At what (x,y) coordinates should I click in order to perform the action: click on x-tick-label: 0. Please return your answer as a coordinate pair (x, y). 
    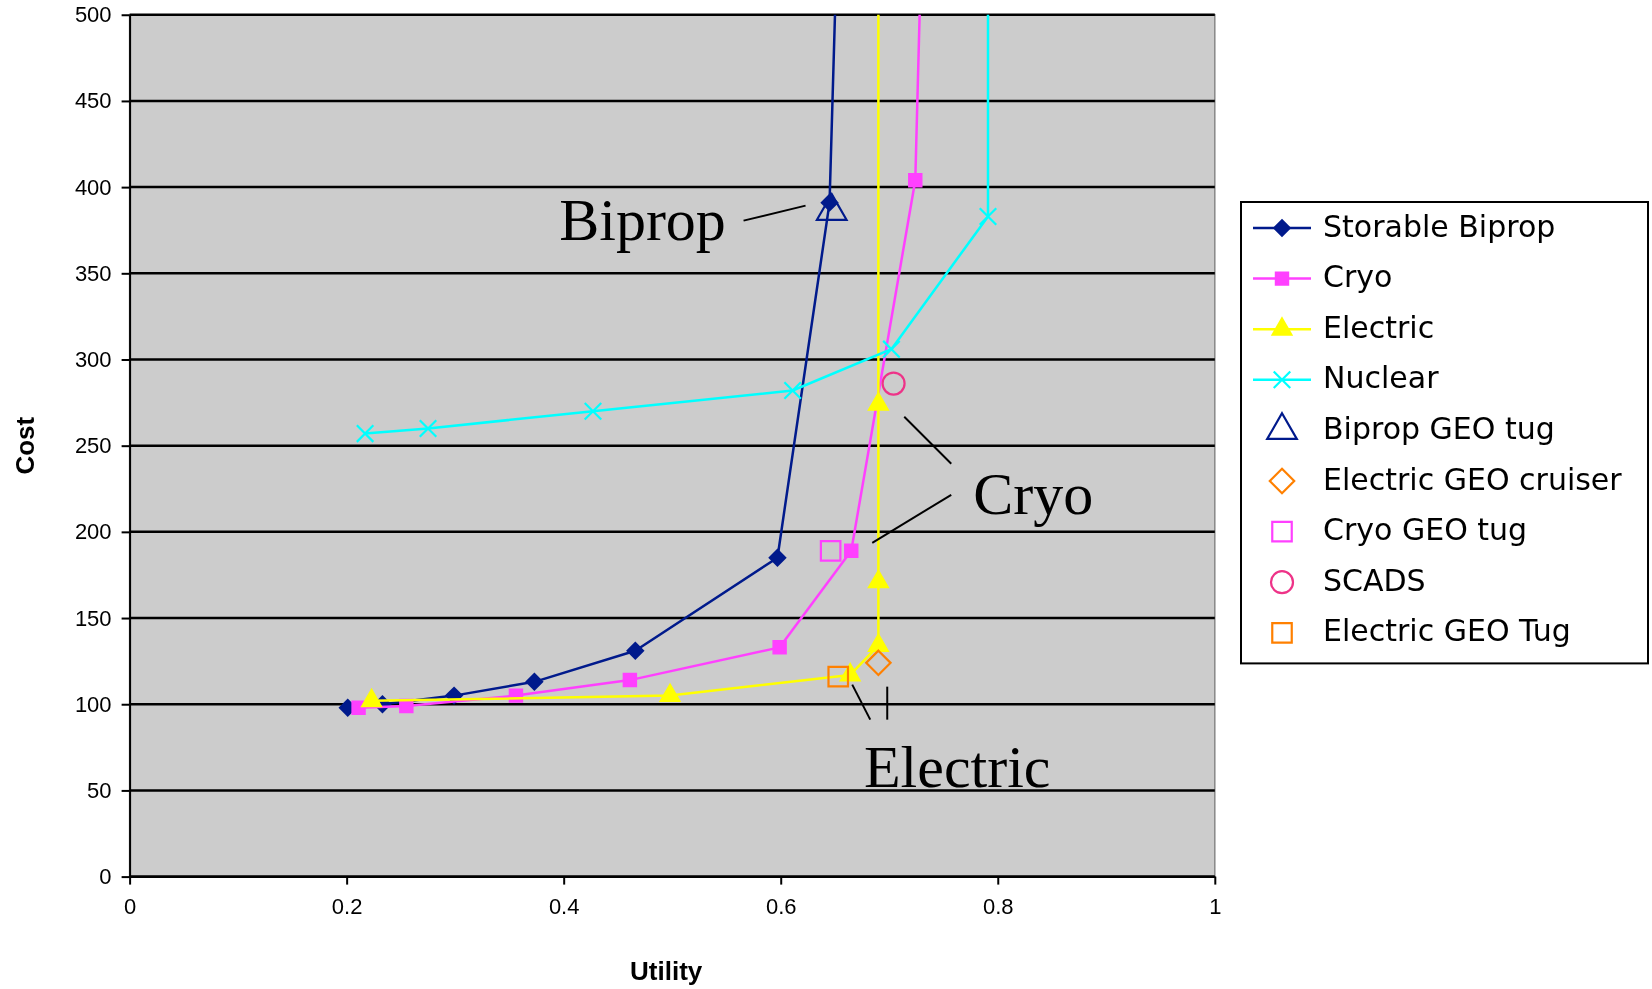
    Looking at the image, I should click on (130, 907).